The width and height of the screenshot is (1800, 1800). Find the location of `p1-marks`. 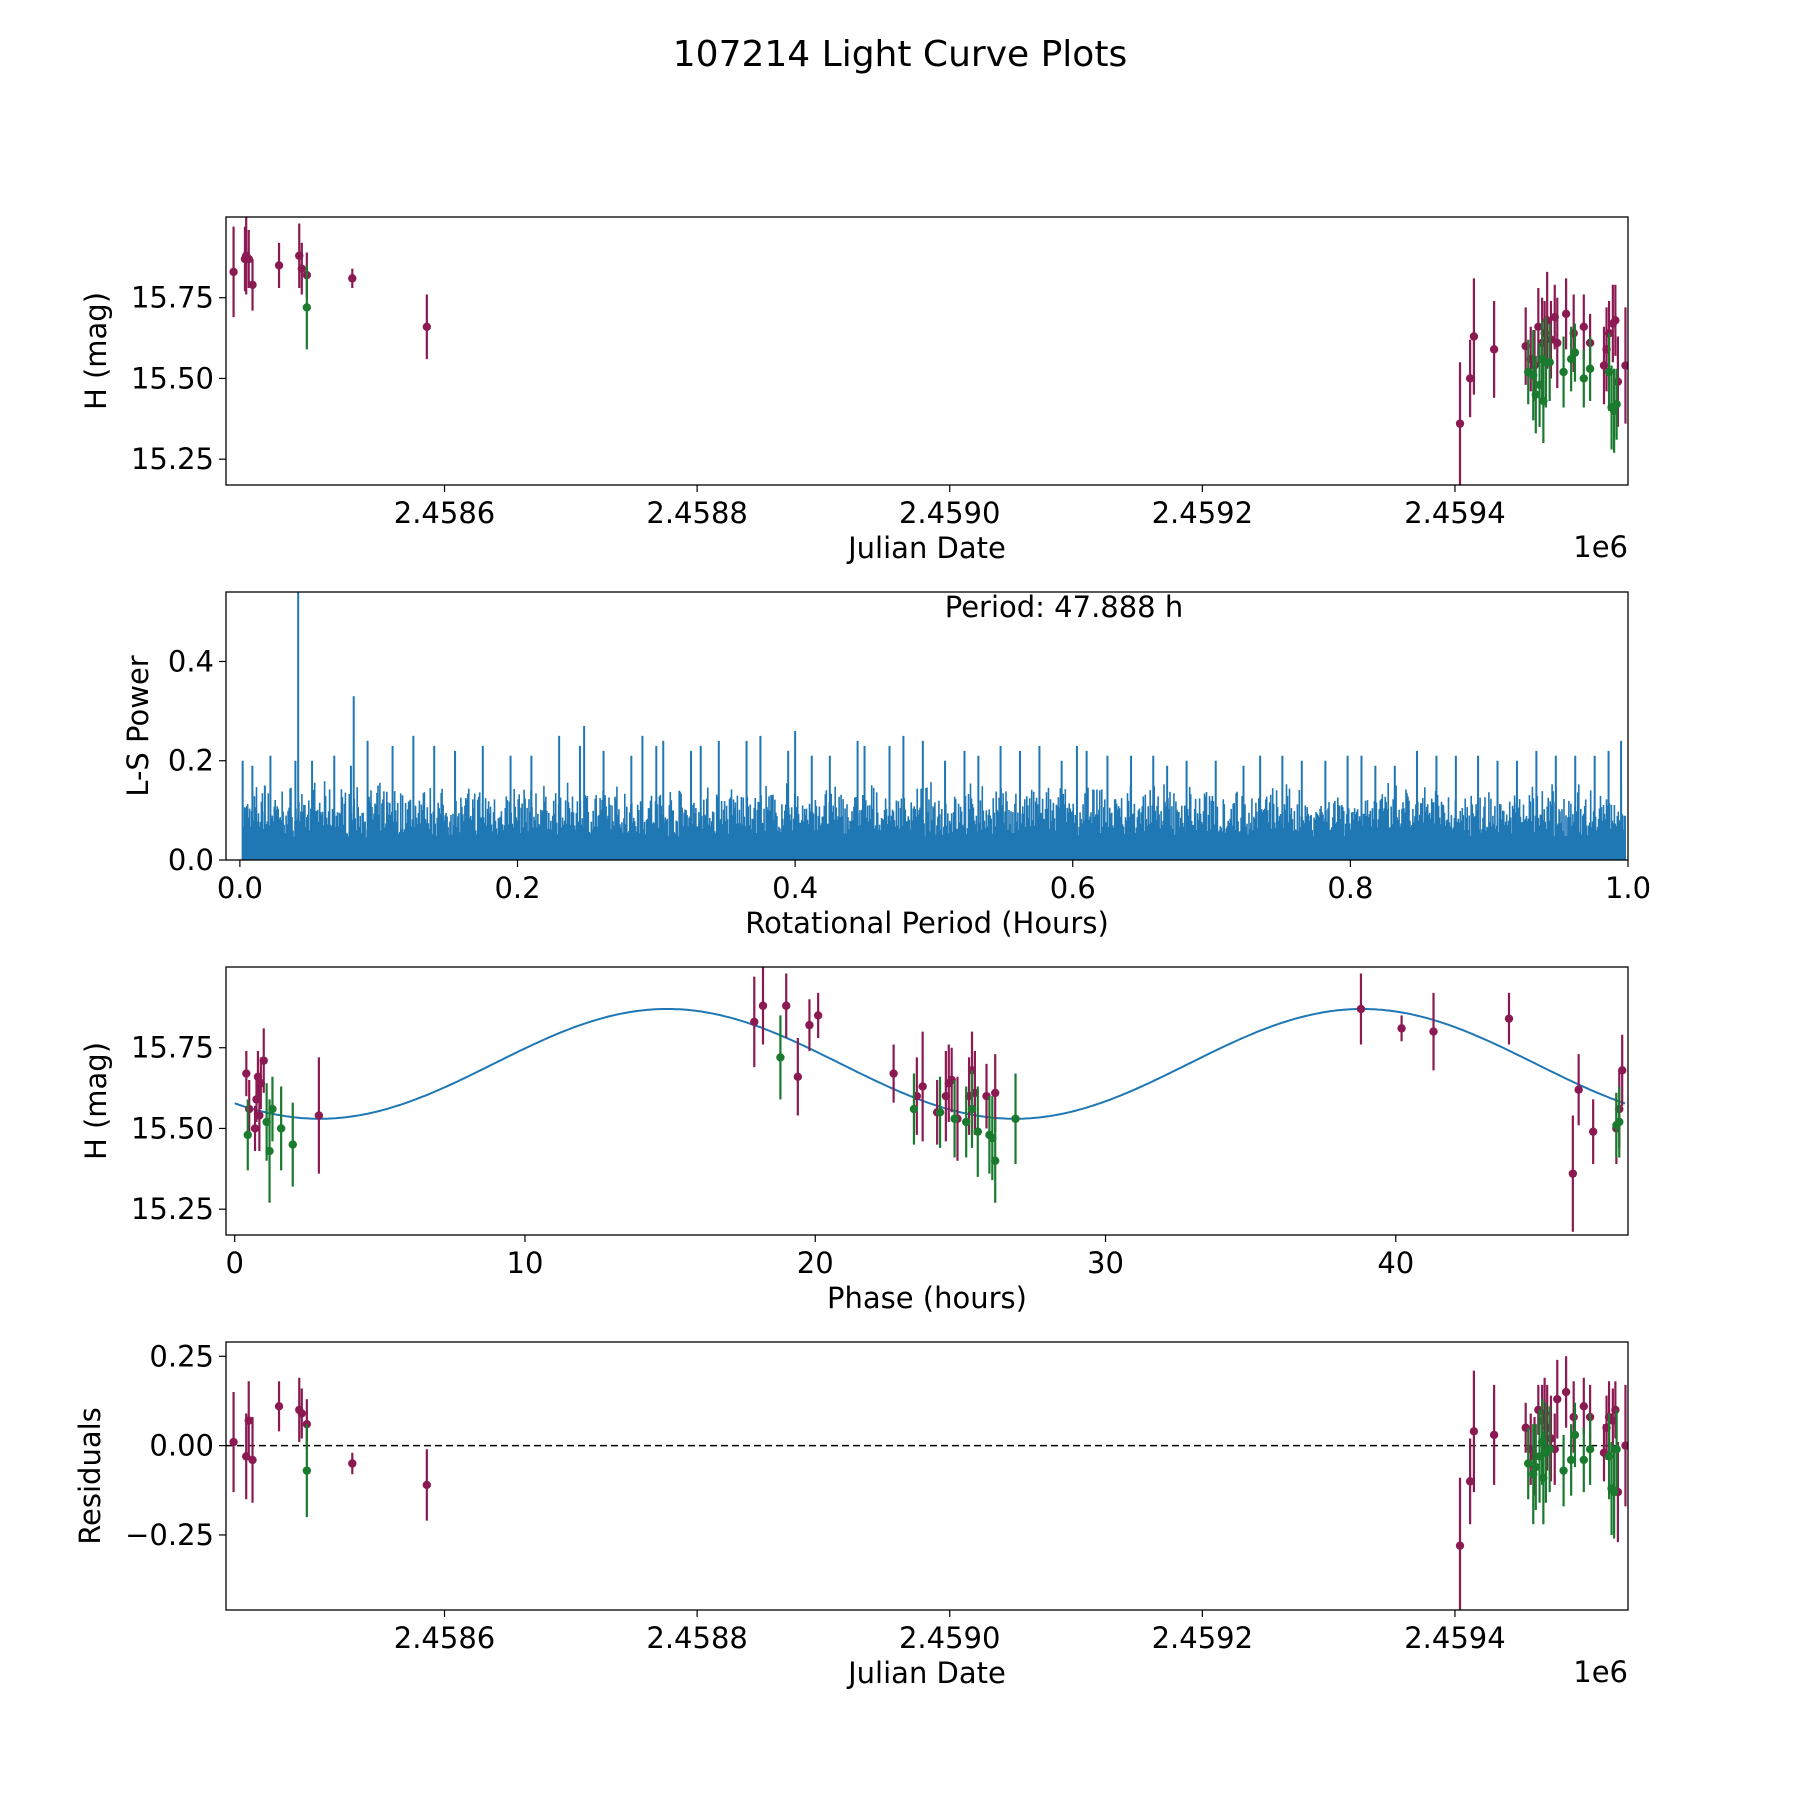

p1-marks is located at coordinates (928, 351).